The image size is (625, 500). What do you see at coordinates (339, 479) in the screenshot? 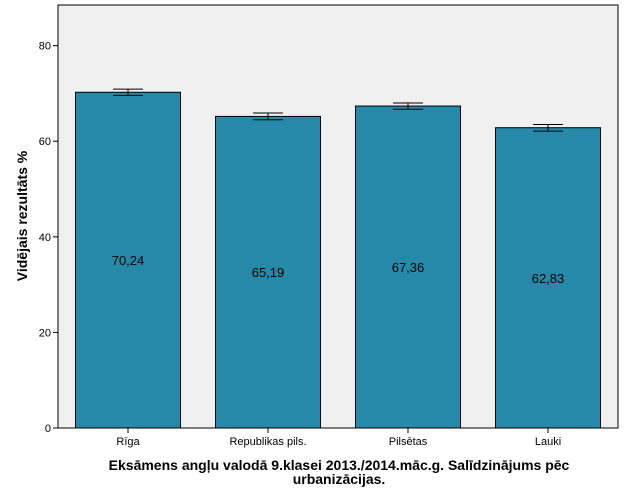
I see `x-axis-label-line2: urbanizācijas.` at bounding box center [339, 479].